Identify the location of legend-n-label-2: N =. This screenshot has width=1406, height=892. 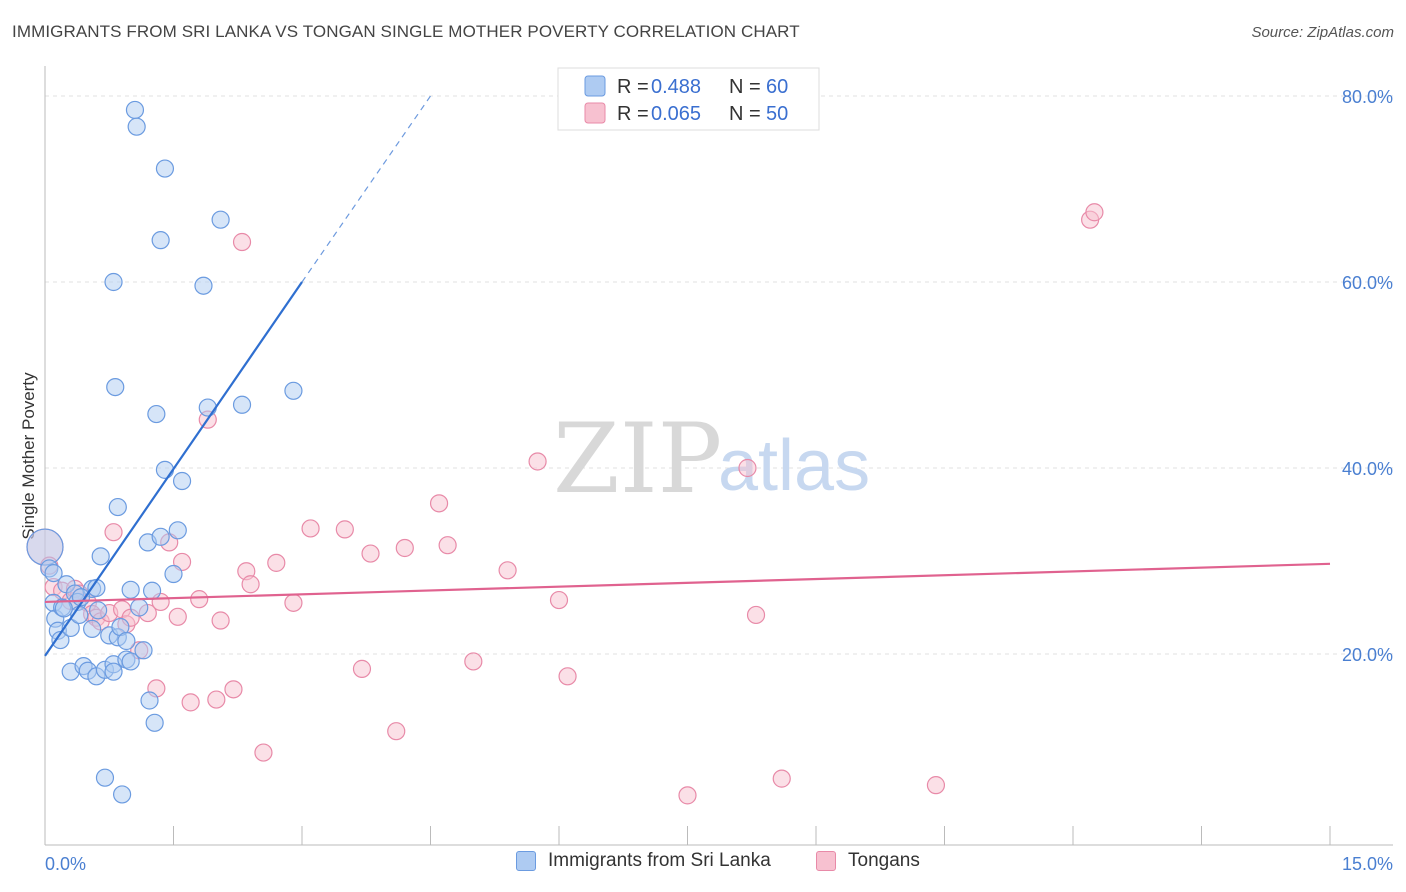
(745, 114).